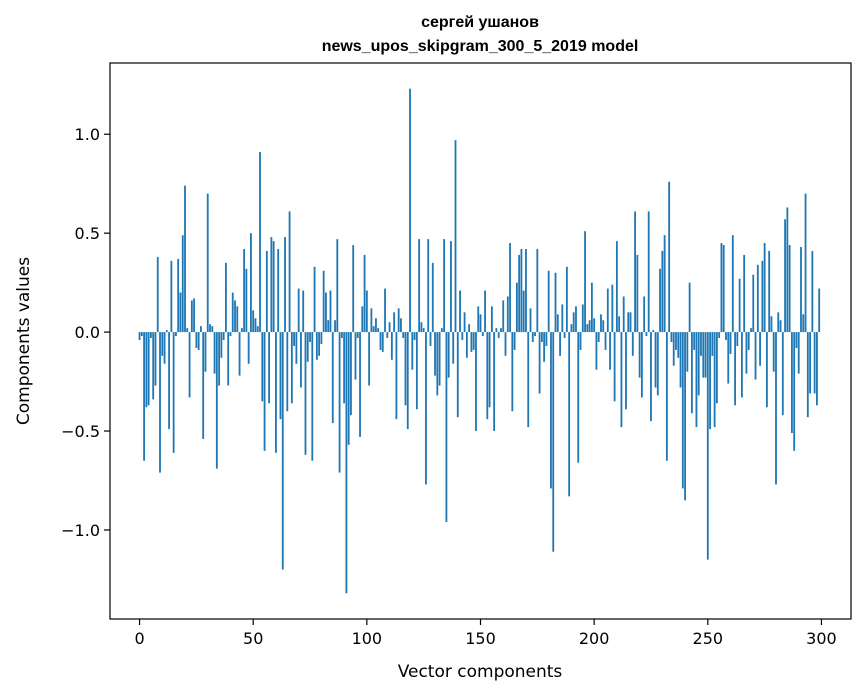 This screenshot has width=867, height=696. I want to click on x-axis-label: Vector components, so click(480, 672).